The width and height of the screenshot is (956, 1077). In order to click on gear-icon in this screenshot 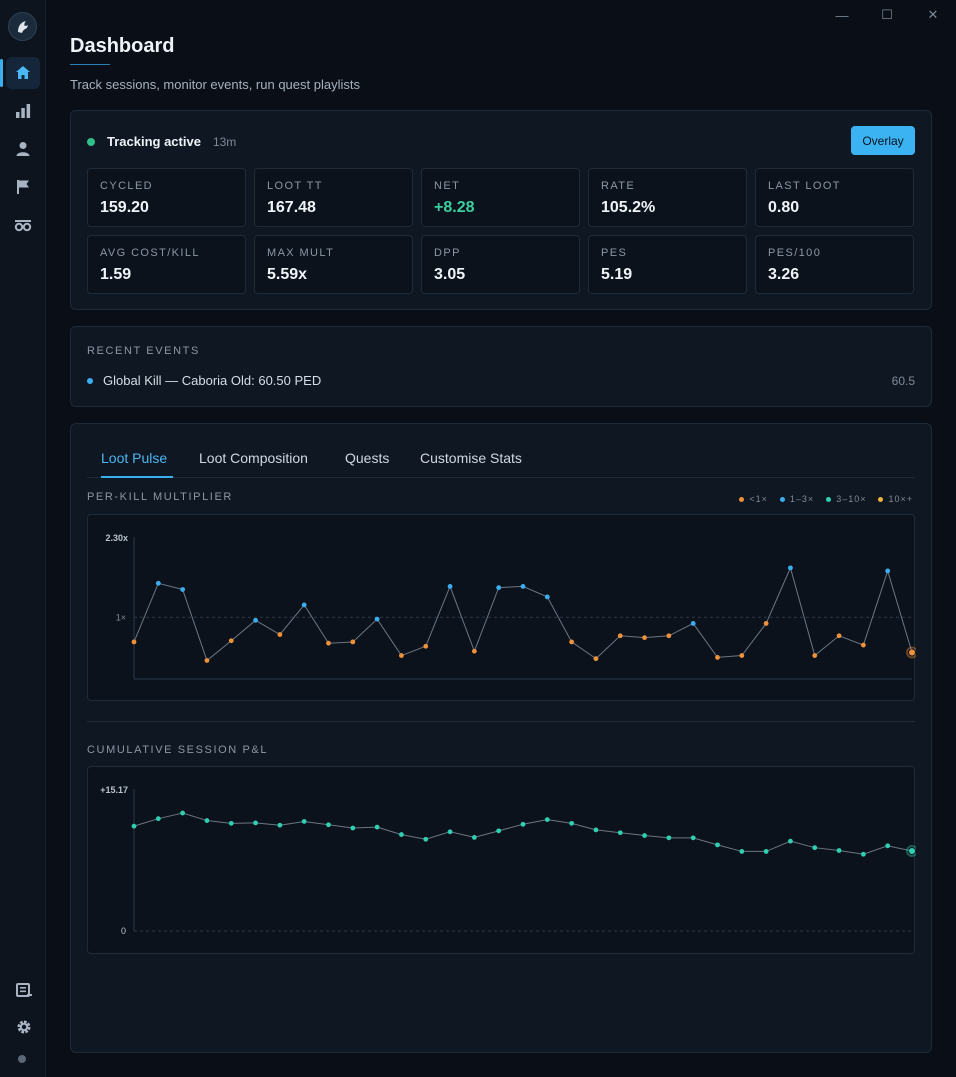, I will do `click(24, 1027)`.